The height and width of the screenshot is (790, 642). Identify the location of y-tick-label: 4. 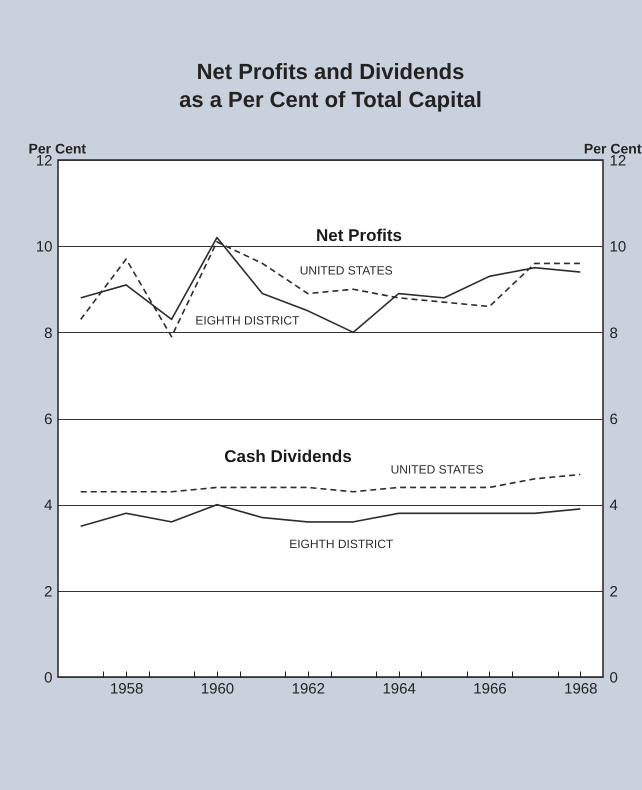
(48, 505).